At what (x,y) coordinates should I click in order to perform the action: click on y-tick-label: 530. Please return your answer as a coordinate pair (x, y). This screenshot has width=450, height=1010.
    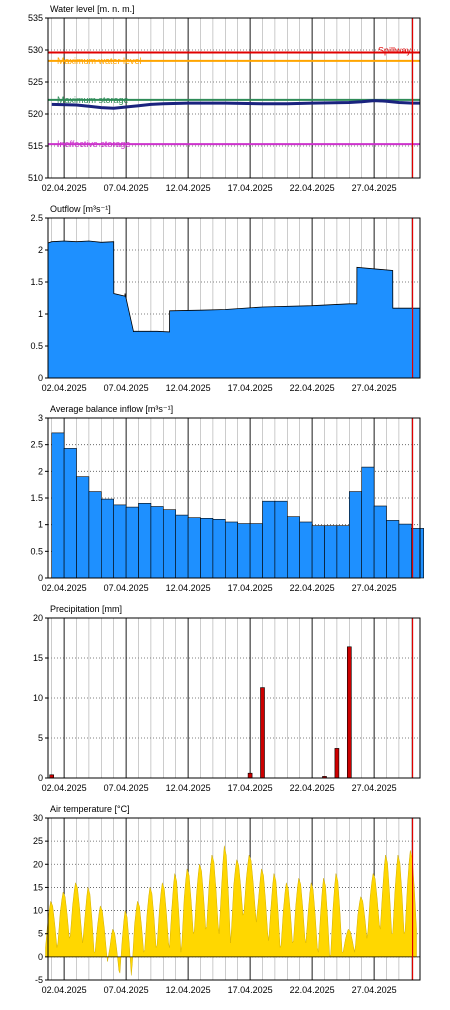
    Looking at the image, I should click on (35, 50).